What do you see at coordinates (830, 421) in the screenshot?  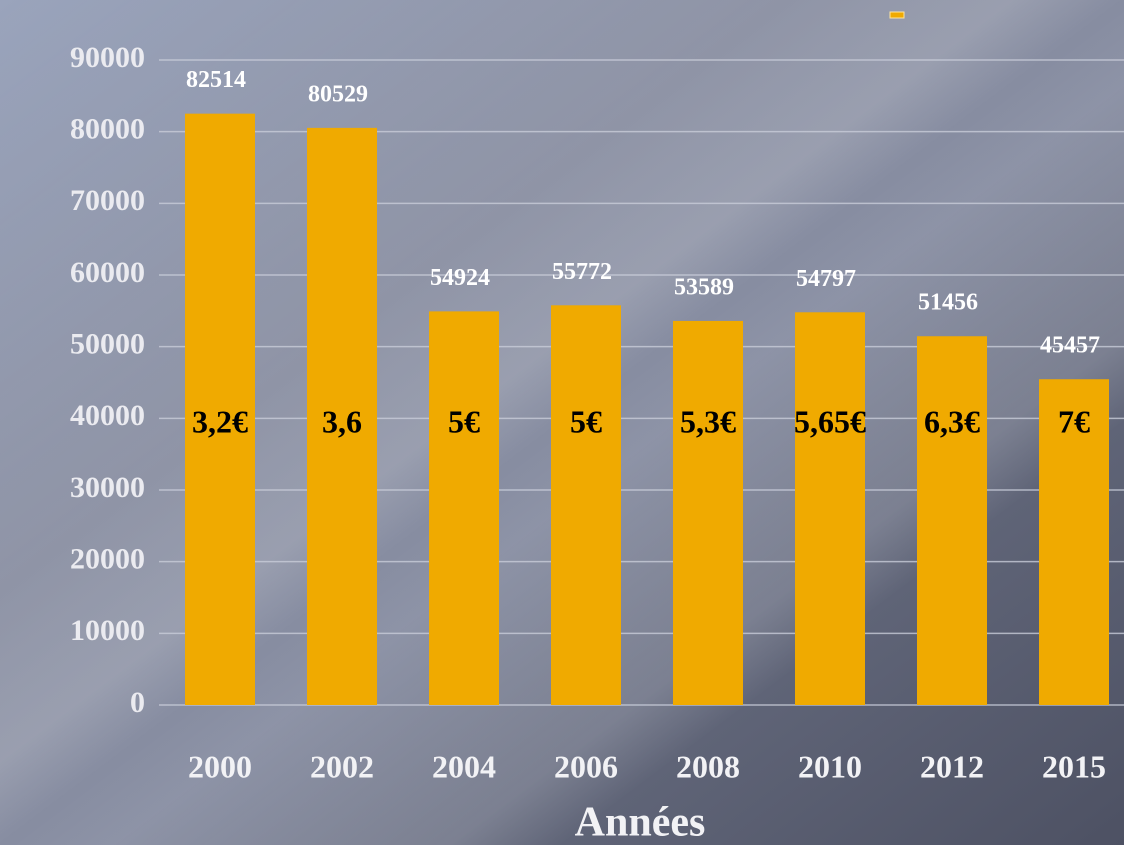 I see `bar-annotation: 5,65€` at bounding box center [830, 421].